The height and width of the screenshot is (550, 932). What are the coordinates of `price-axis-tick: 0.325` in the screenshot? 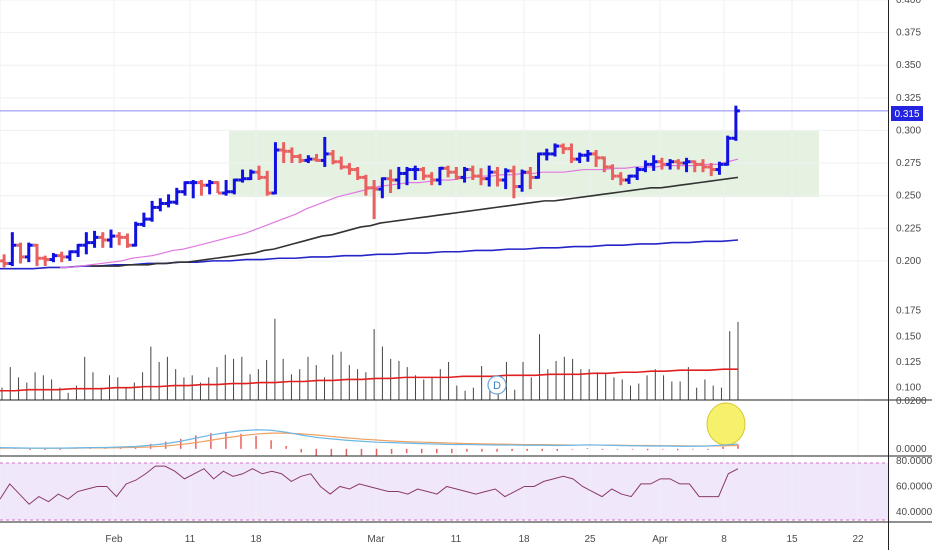 It's located at (908, 98).